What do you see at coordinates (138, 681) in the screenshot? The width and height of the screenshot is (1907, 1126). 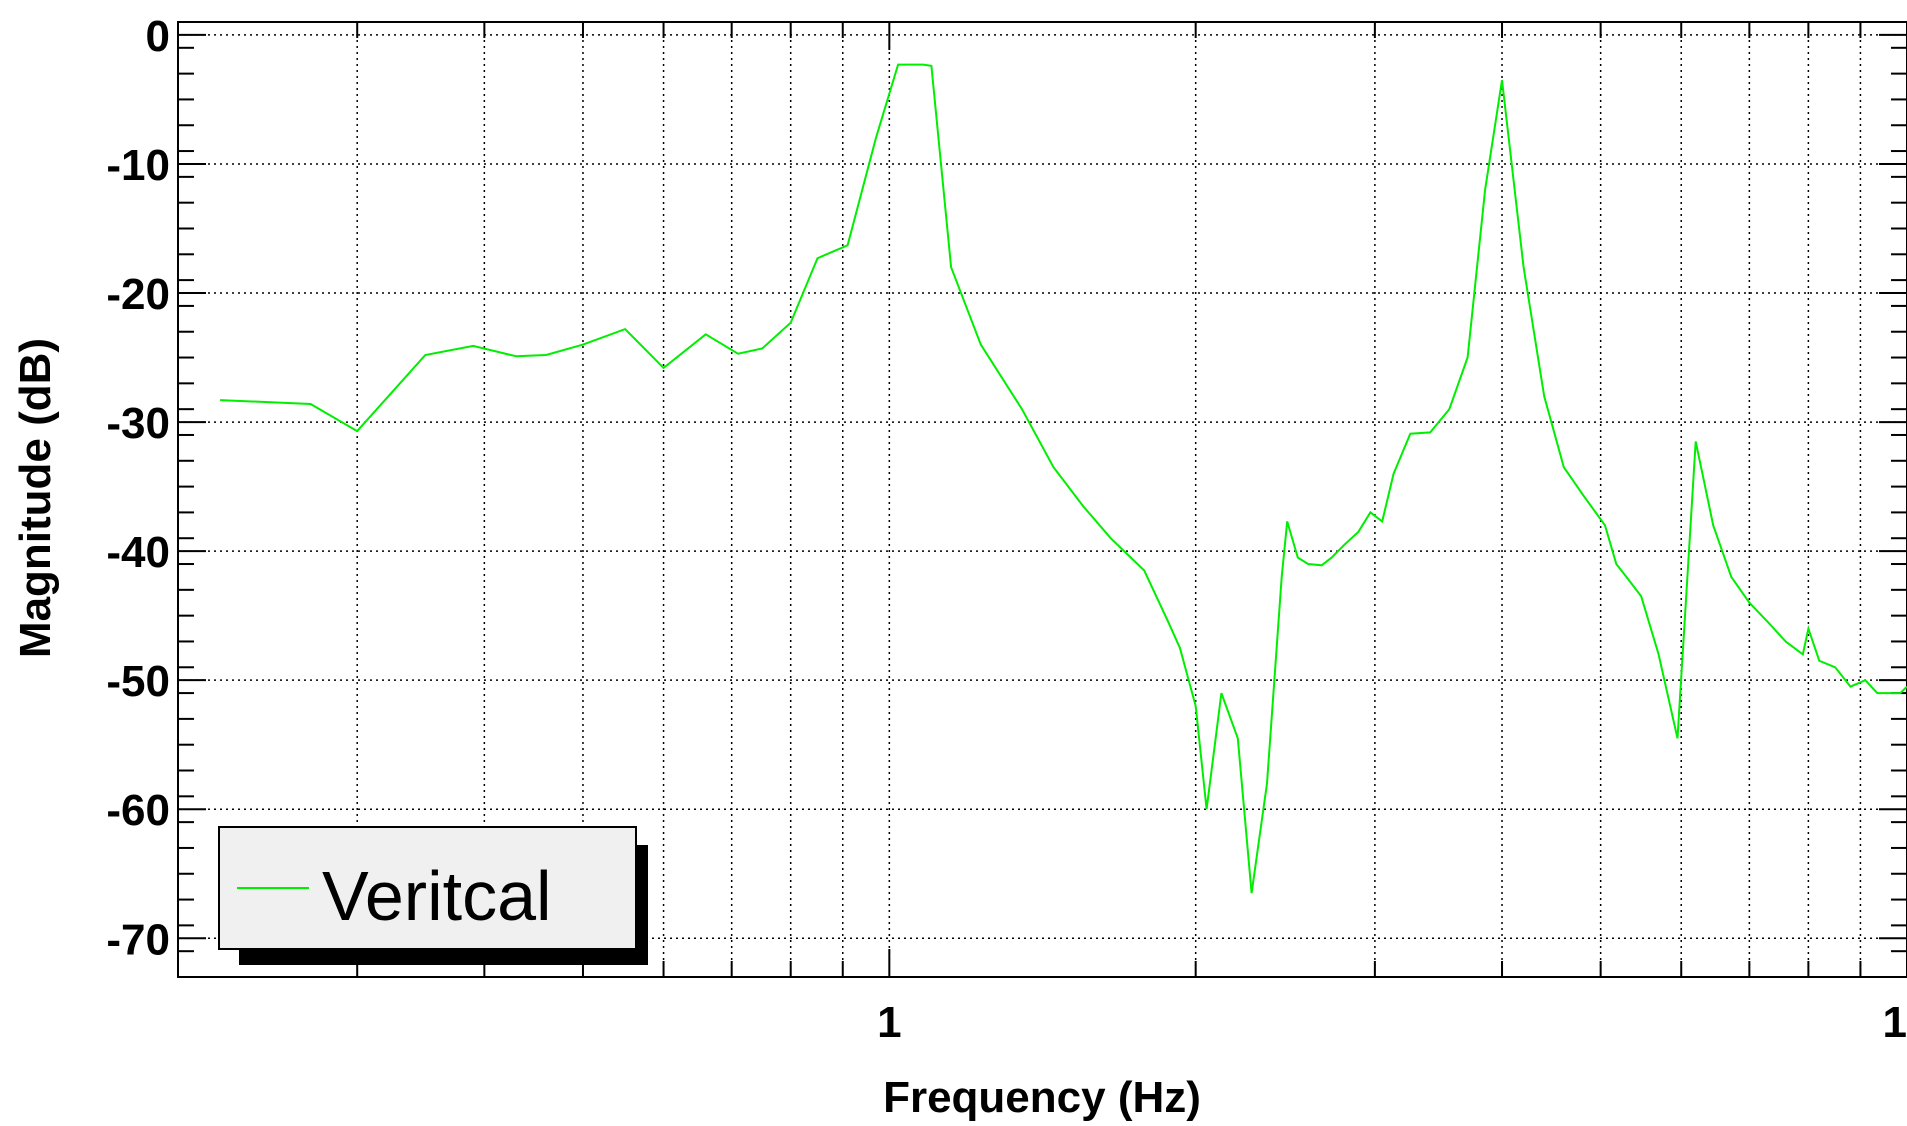 I see `y-tick-label: -50` at bounding box center [138, 681].